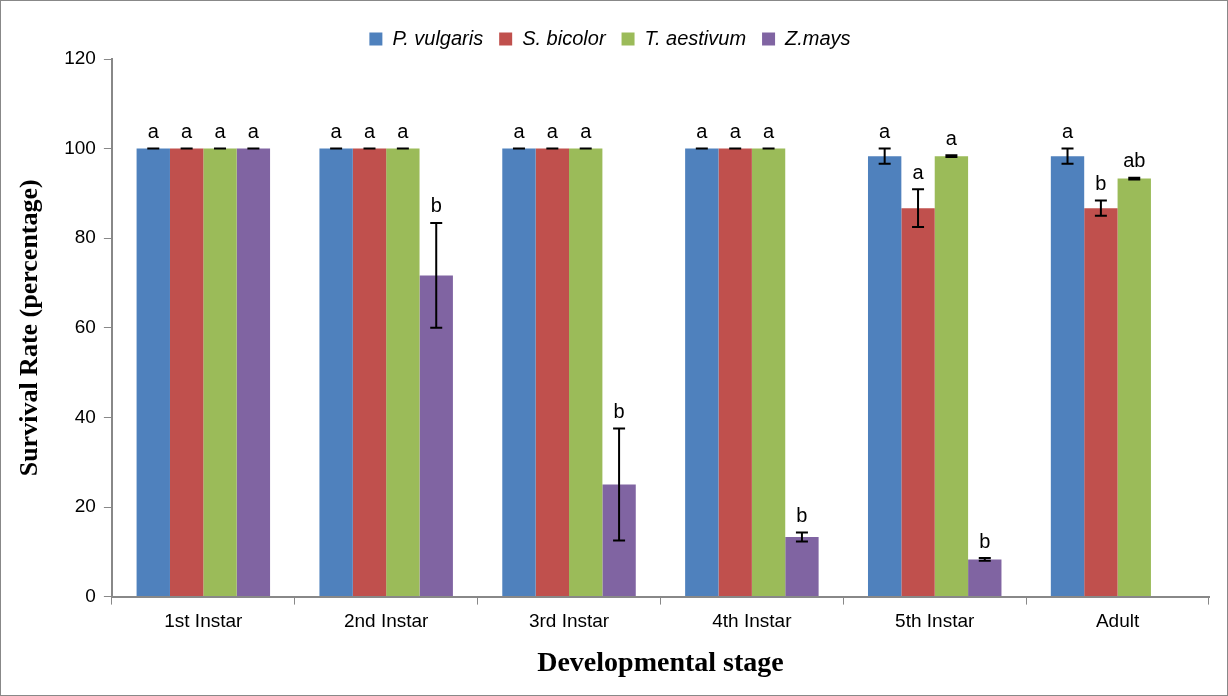 This screenshot has width=1228, height=696. What do you see at coordinates (695, 37) in the screenshot?
I see `legend-label: T. aestivum` at bounding box center [695, 37].